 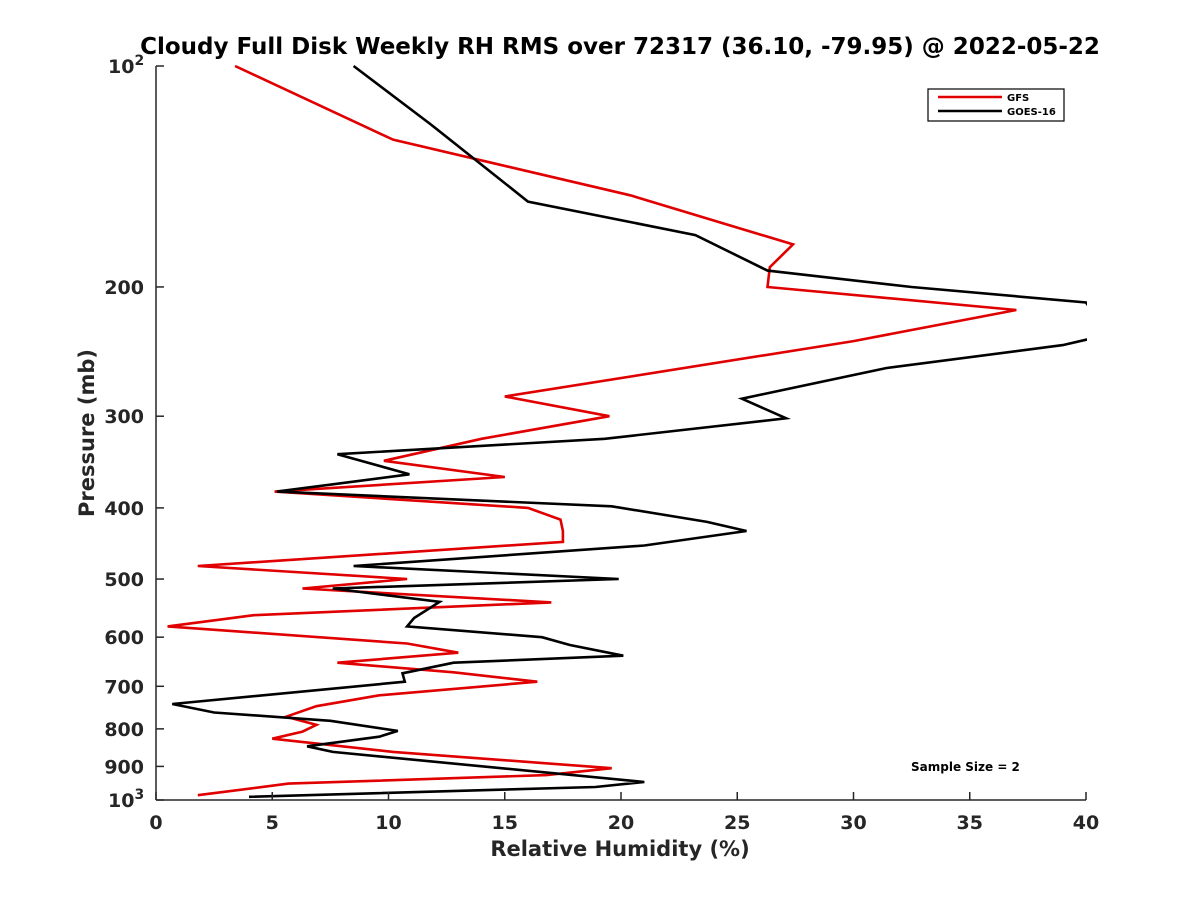 I want to click on y-tick-label: 700, so click(x=124, y=687).